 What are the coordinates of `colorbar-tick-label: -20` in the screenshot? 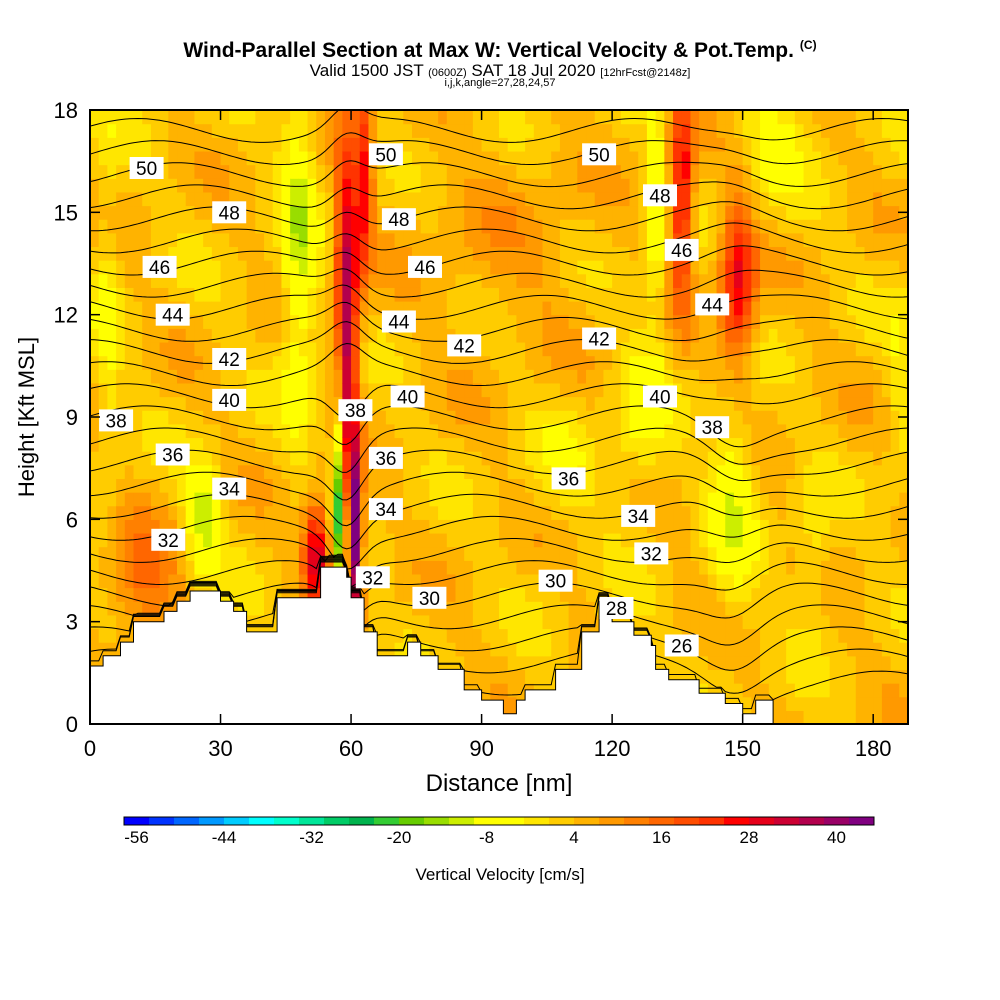 It's located at (399, 837).